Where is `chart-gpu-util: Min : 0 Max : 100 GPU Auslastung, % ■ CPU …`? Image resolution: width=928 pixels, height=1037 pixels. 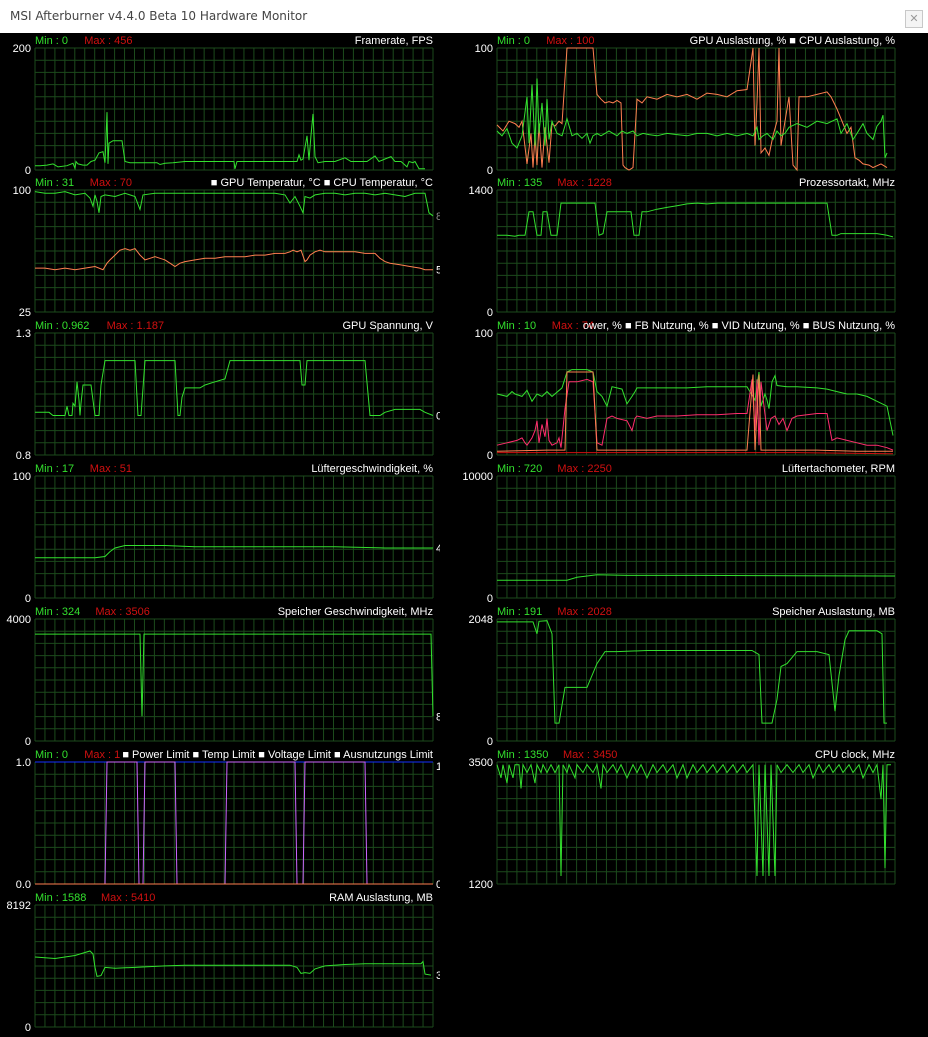 chart-gpu-util: Min : 0 Max : 100 GPU Auslastung, % ■ CPU … is located at coordinates (685, 105).